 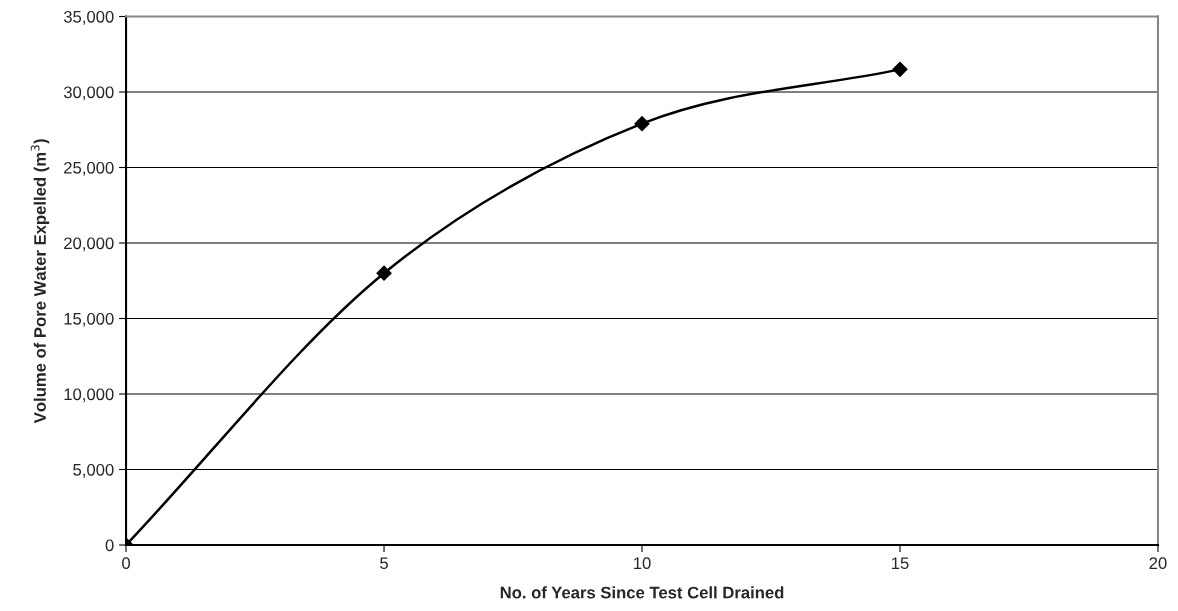 I want to click on y-tick-label: 20,000, so click(x=89, y=244).